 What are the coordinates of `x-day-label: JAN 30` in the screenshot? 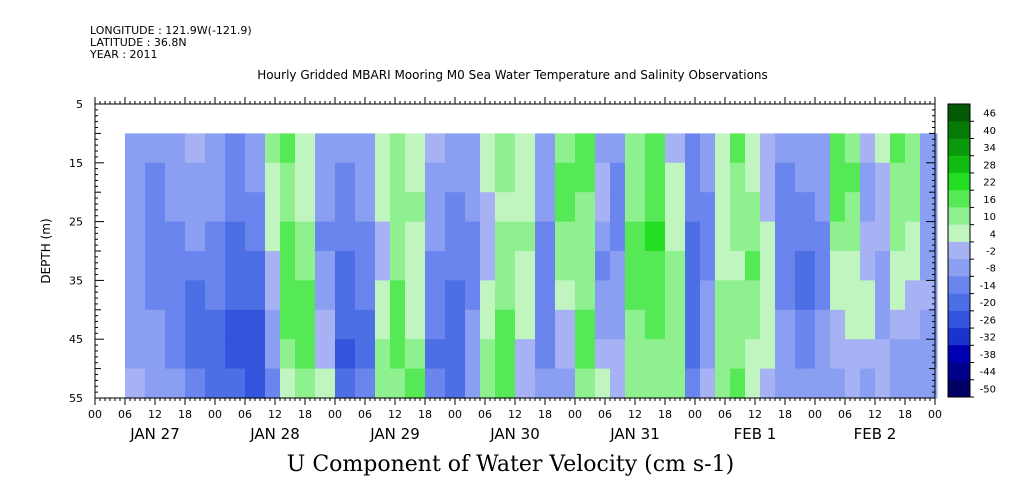 It's located at (514, 434).